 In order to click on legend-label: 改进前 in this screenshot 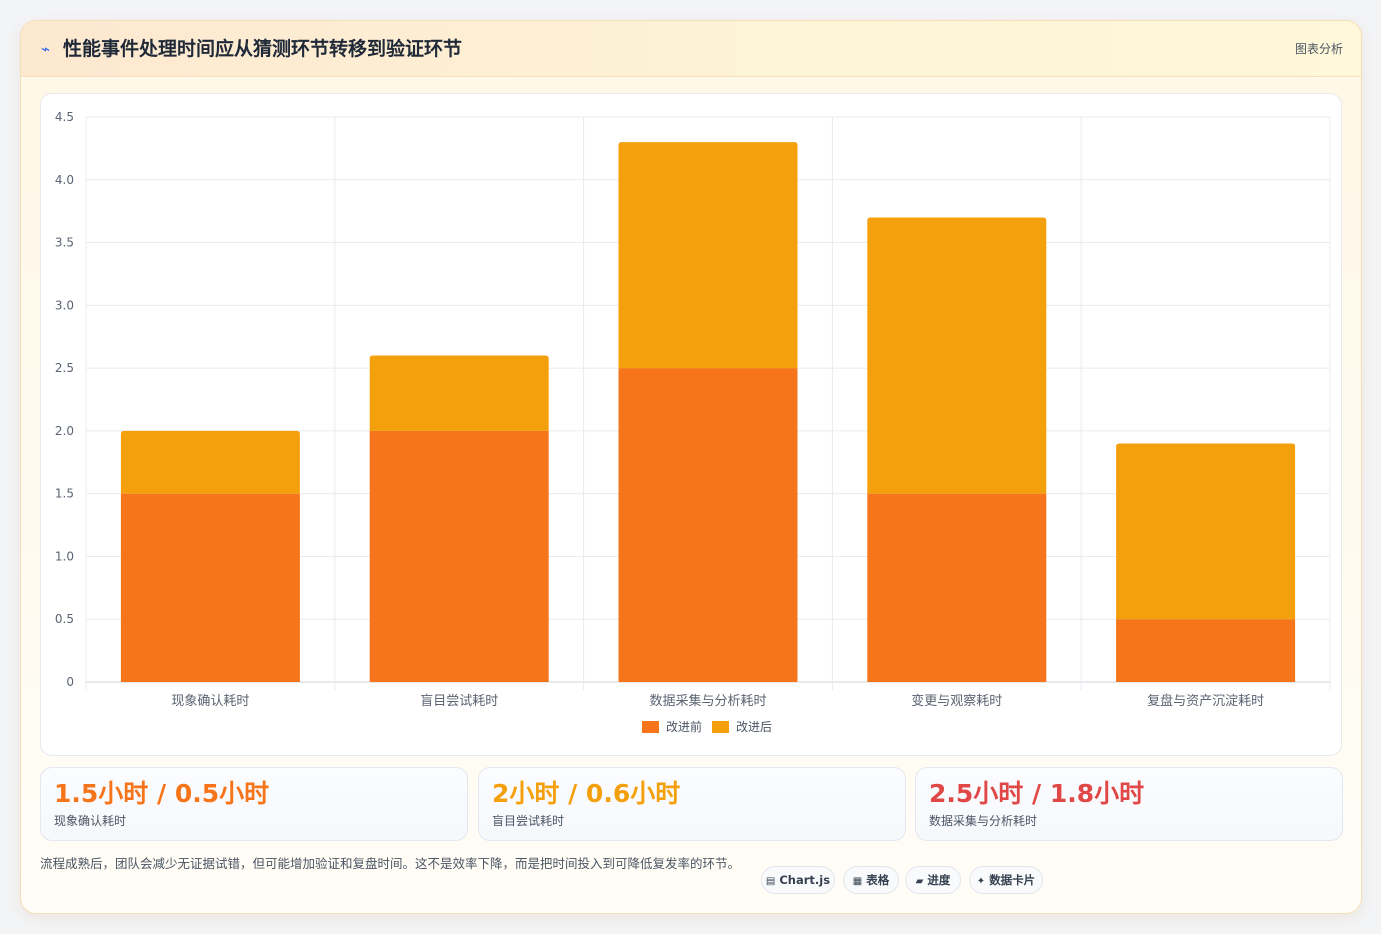, I will do `click(684, 726)`.